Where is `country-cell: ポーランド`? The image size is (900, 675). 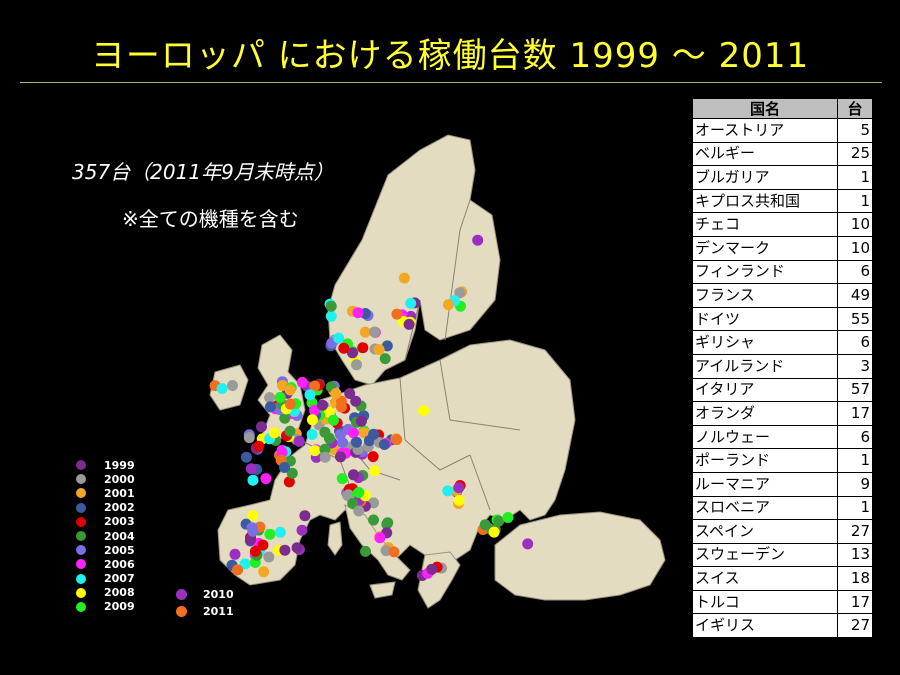 country-cell: ポーランド is located at coordinates (765, 460).